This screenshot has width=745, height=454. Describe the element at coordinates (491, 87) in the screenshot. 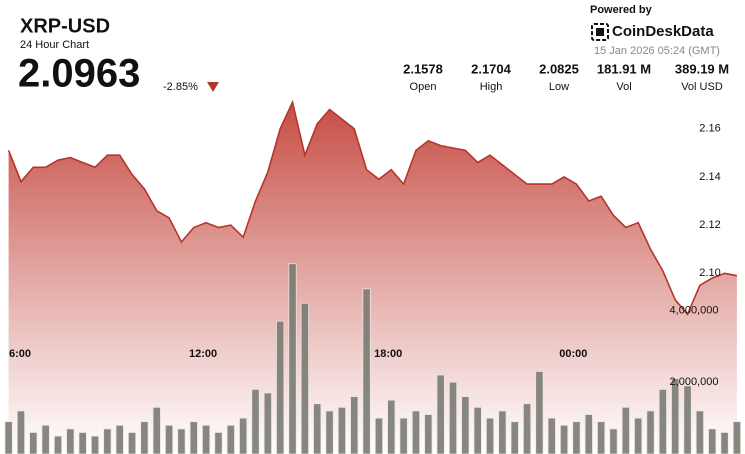

I see `stat-label: High` at that location.